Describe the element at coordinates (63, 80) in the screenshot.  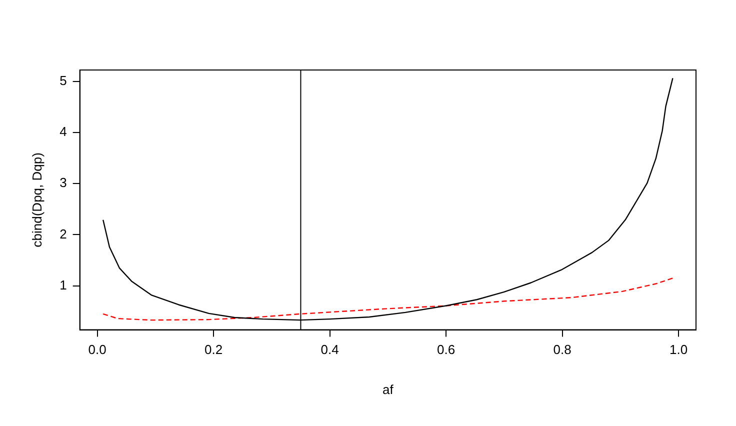
I see `y-tick-label: 5` at that location.